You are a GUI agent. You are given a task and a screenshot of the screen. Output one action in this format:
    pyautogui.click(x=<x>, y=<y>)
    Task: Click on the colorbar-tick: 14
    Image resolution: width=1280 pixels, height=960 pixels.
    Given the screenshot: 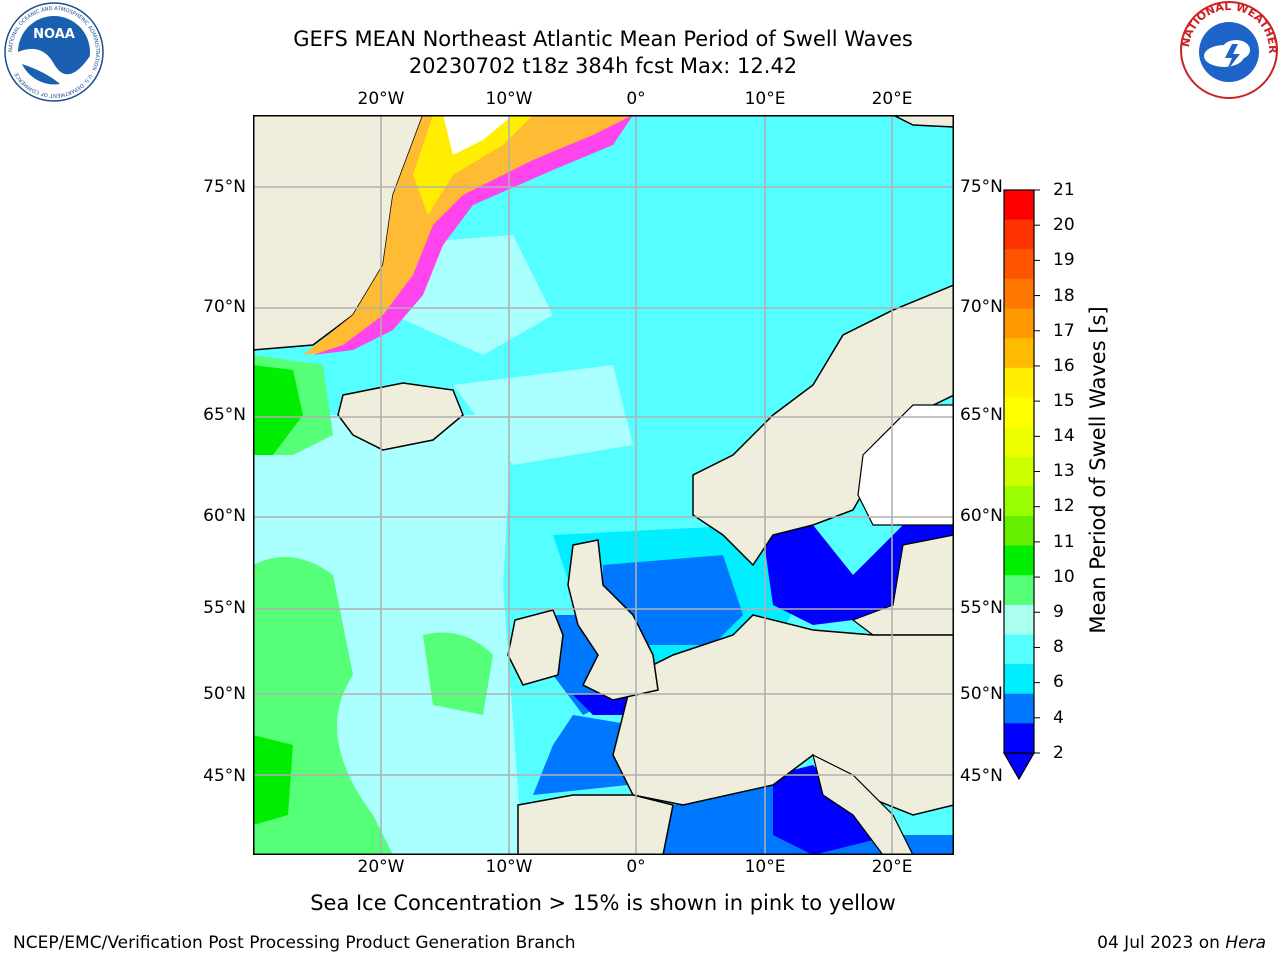 What is the action you would take?
    pyautogui.click(x=1064, y=436)
    